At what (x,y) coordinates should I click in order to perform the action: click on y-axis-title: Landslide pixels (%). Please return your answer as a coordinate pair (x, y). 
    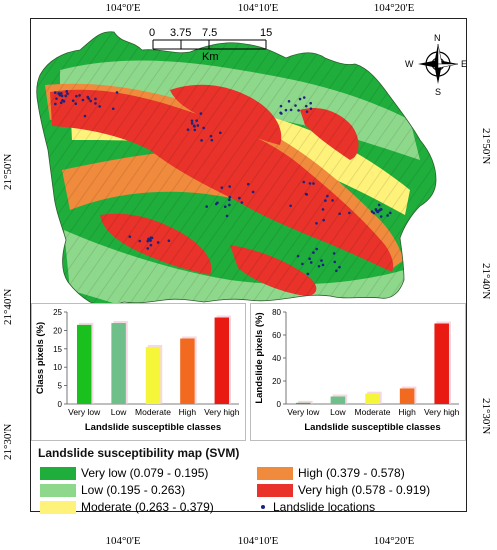
    Looking at the image, I should click on (259, 357).